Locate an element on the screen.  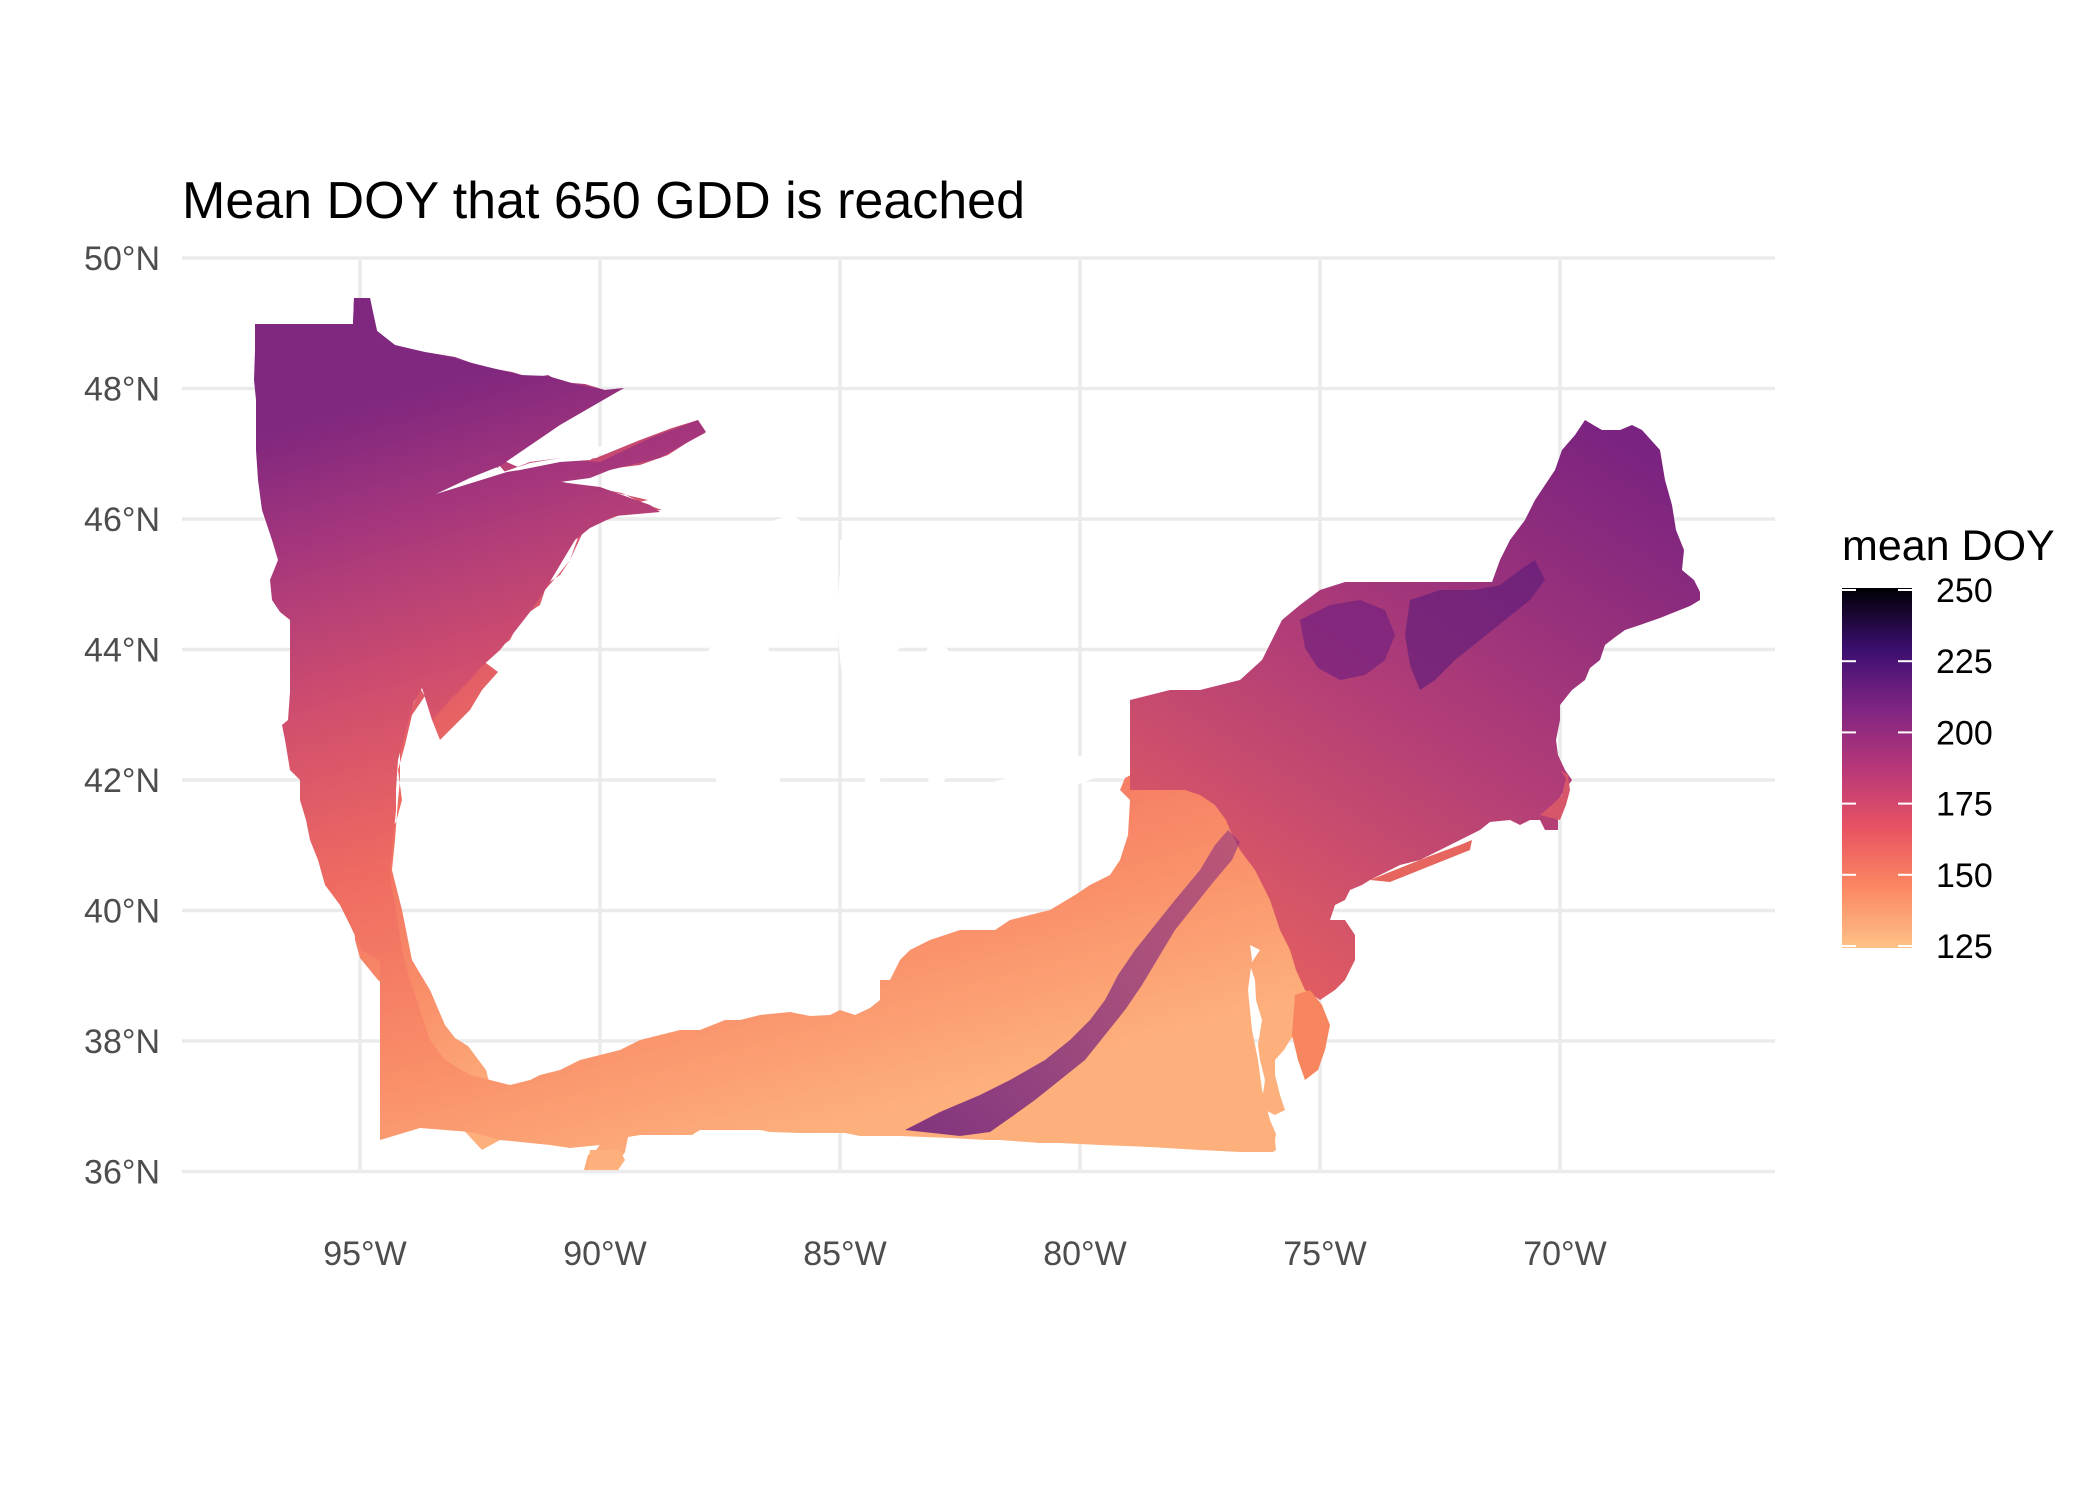
x-tick-label: 75°W is located at coordinates (1325, 1254).